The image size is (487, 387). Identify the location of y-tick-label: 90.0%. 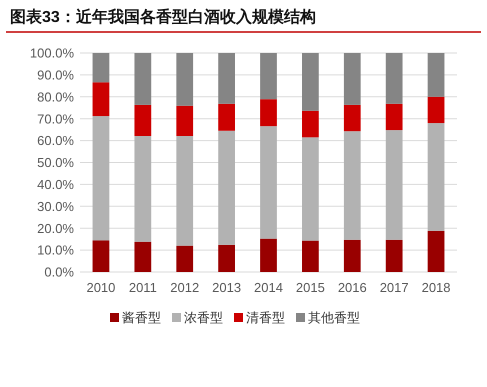
(55, 74).